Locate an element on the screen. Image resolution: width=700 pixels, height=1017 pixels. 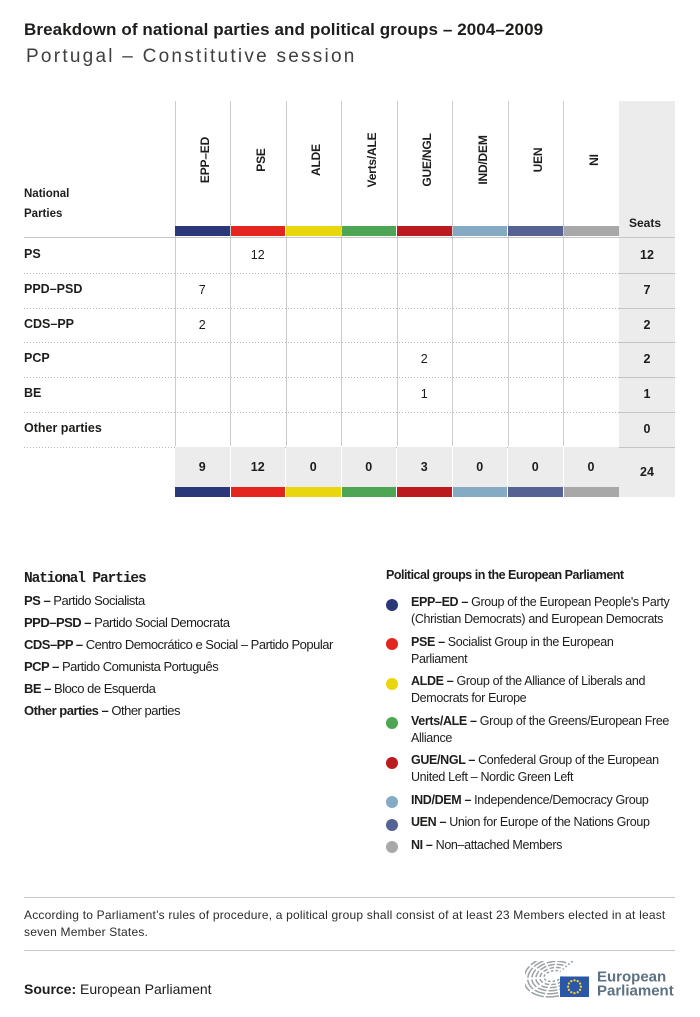
svg-text: Parliament is located at coordinates (635, 990).